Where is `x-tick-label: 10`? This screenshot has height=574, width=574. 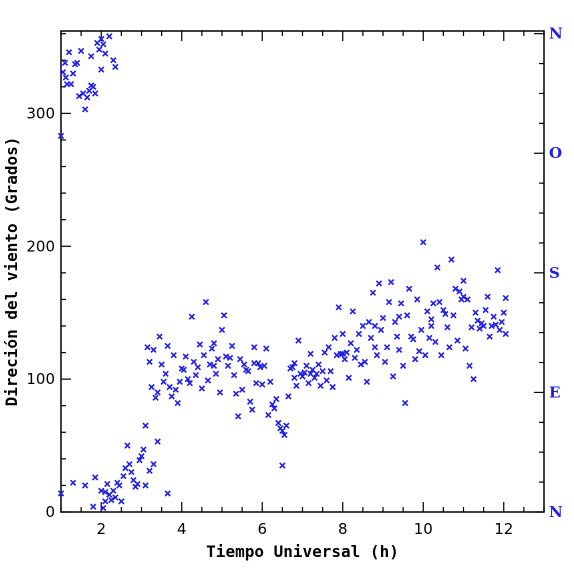
x-tick-label: 10 is located at coordinates (423, 529).